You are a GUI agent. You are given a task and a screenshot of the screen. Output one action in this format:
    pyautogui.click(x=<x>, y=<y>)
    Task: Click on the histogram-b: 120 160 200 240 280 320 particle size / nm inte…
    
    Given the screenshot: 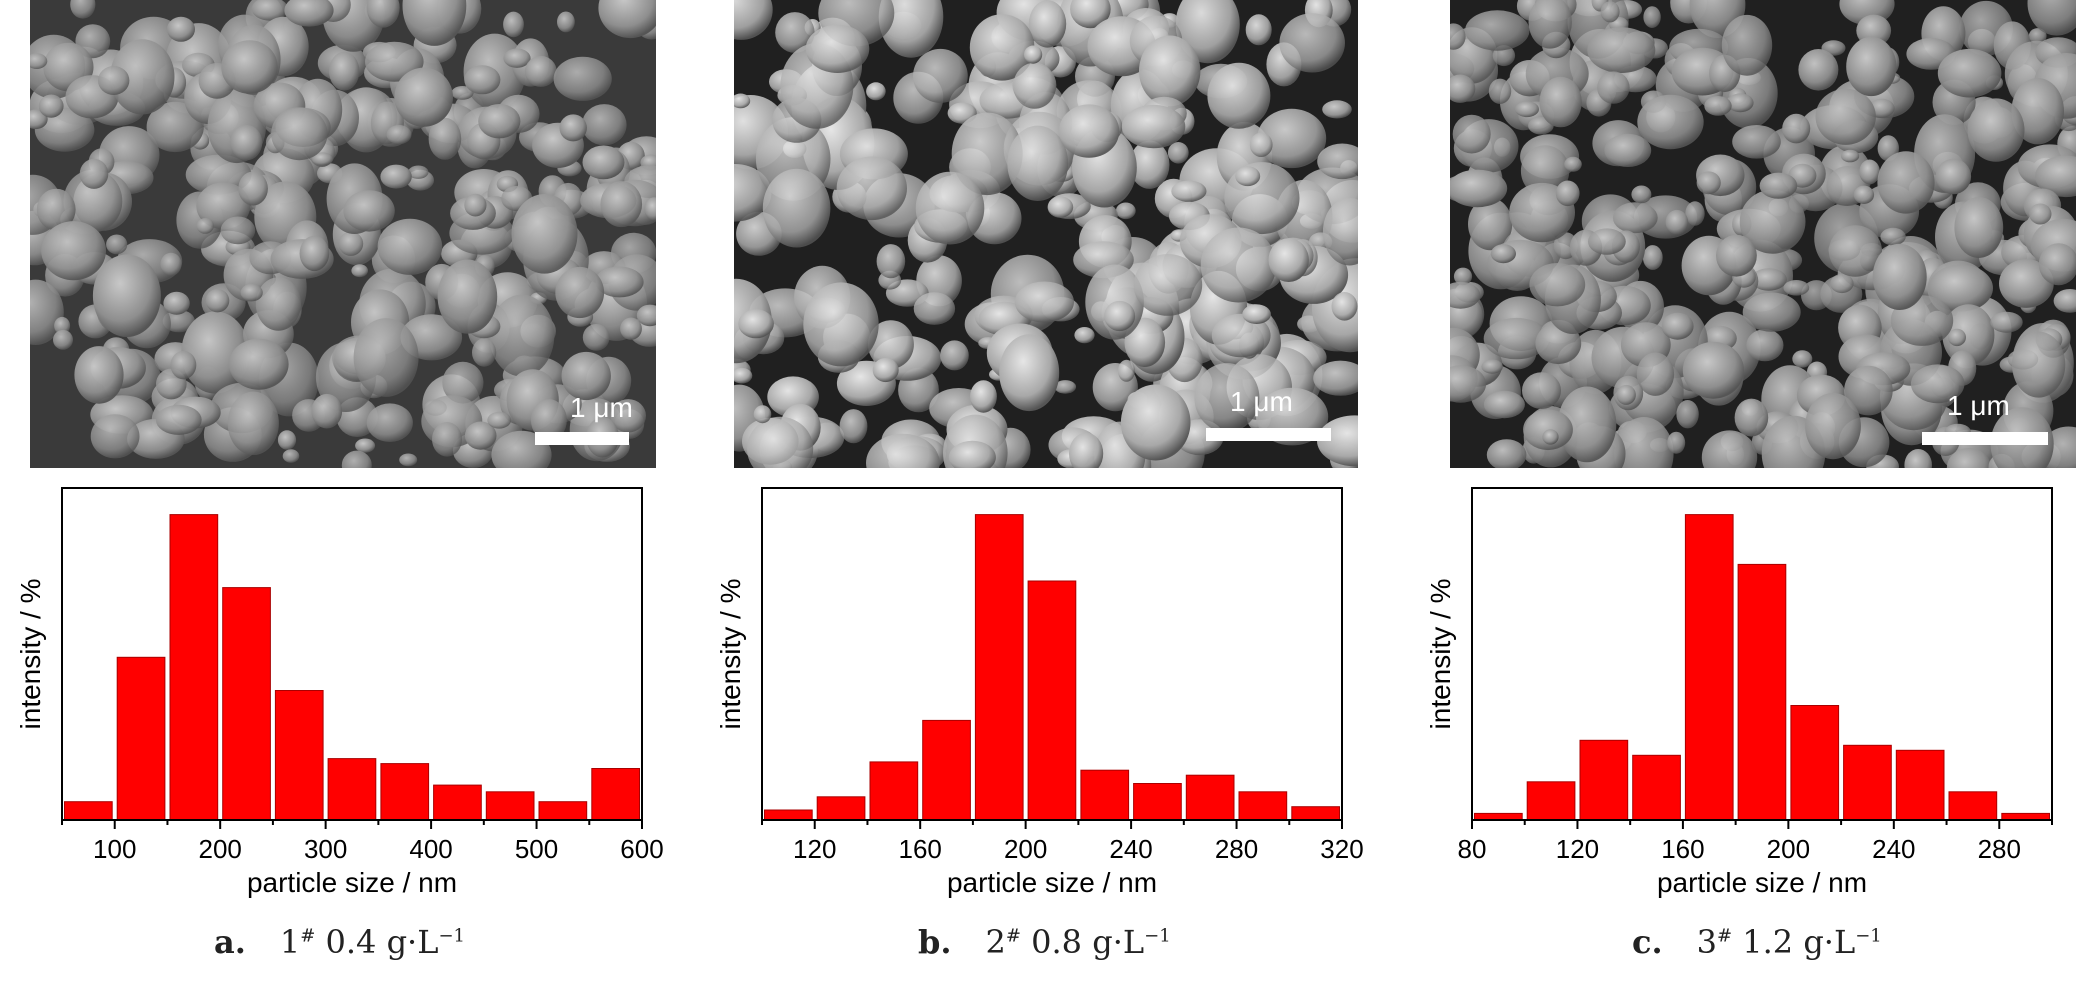 What is the action you would take?
    pyautogui.click(x=1039, y=692)
    